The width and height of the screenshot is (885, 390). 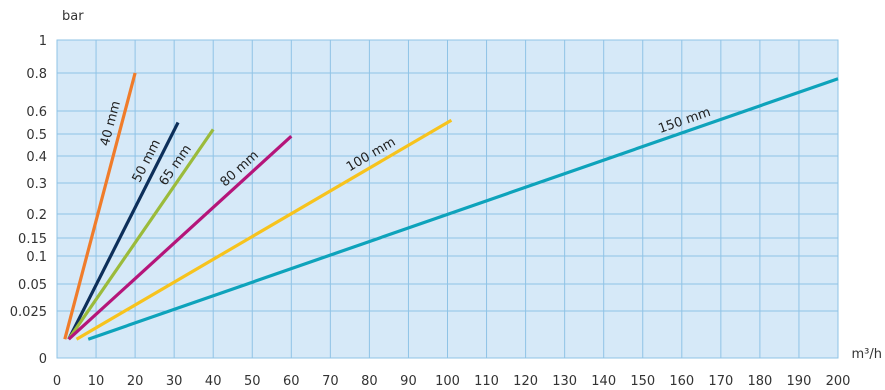 What do you see at coordinates (36, 215) in the screenshot?
I see `y-tick-label: 0.2` at bounding box center [36, 215].